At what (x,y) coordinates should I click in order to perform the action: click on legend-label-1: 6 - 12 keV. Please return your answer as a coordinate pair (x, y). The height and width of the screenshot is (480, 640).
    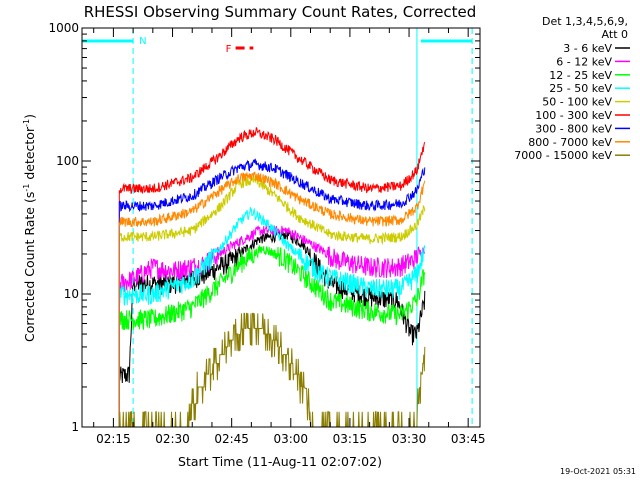
    Looking at the image, I should click on (584, 61).